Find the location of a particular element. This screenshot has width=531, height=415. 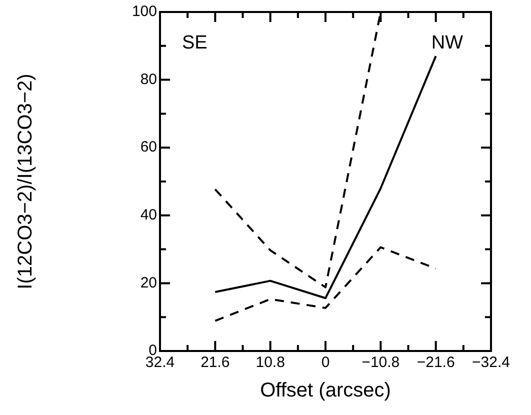

x-tick-label: 10.8 is located at coordinates (270, 363).